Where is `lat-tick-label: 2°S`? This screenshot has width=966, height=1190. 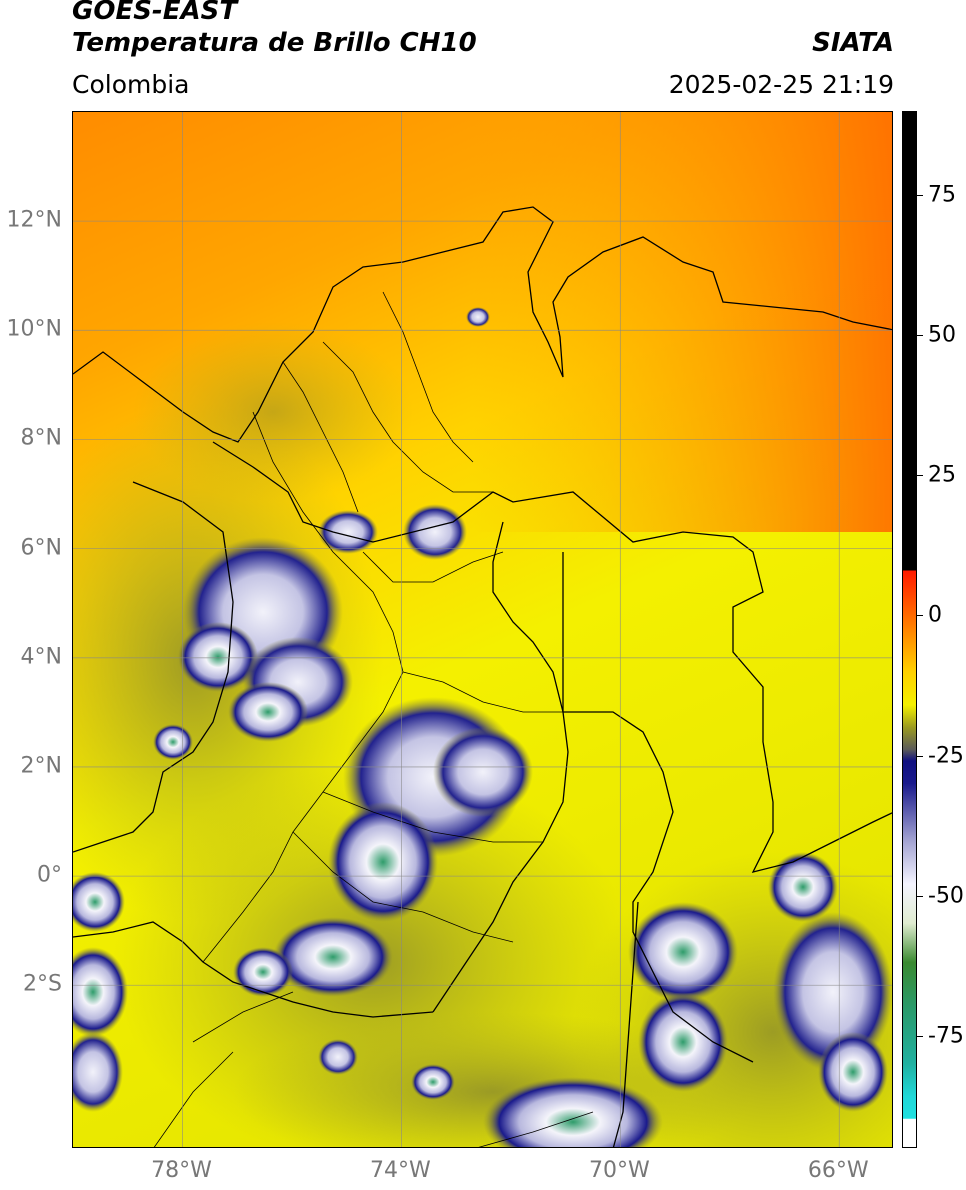
lat-tick-label: 2°S is located at coordinates (42, 984).